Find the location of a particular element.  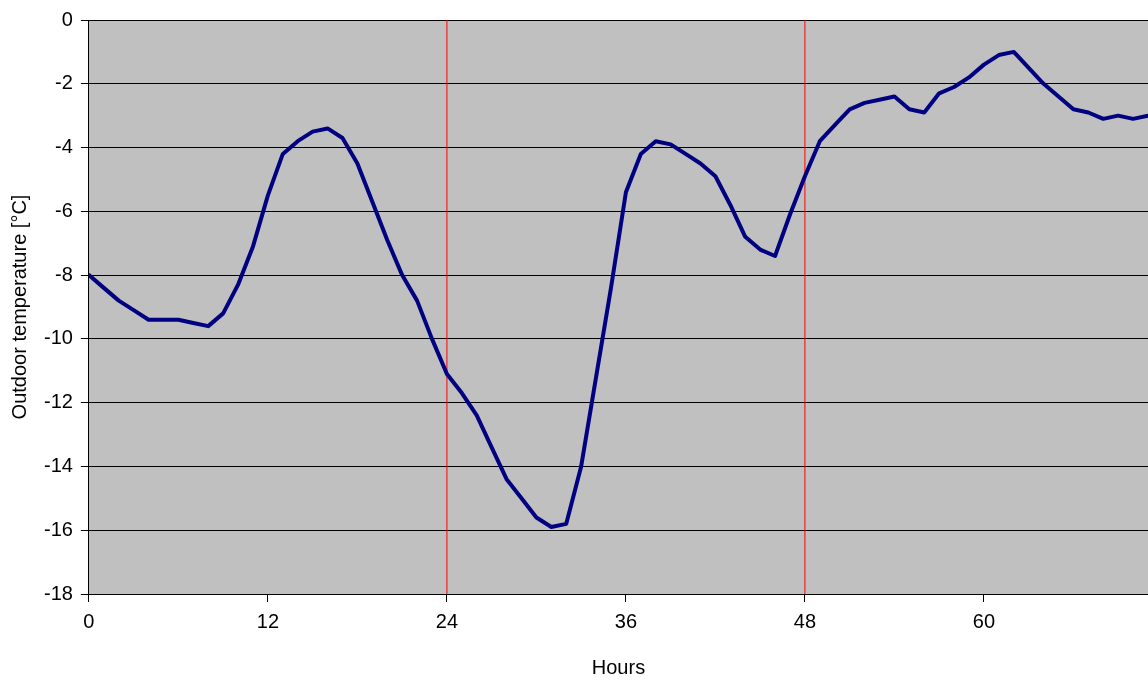

x-tick-label: 24 is located at coordinates (447, 620).